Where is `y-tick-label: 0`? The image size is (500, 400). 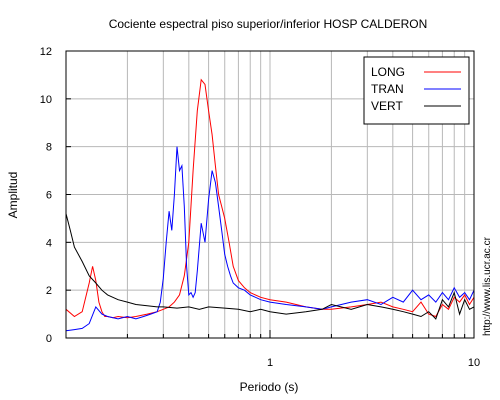
y-tick-label: 0 is located at coordinates (49, 339).